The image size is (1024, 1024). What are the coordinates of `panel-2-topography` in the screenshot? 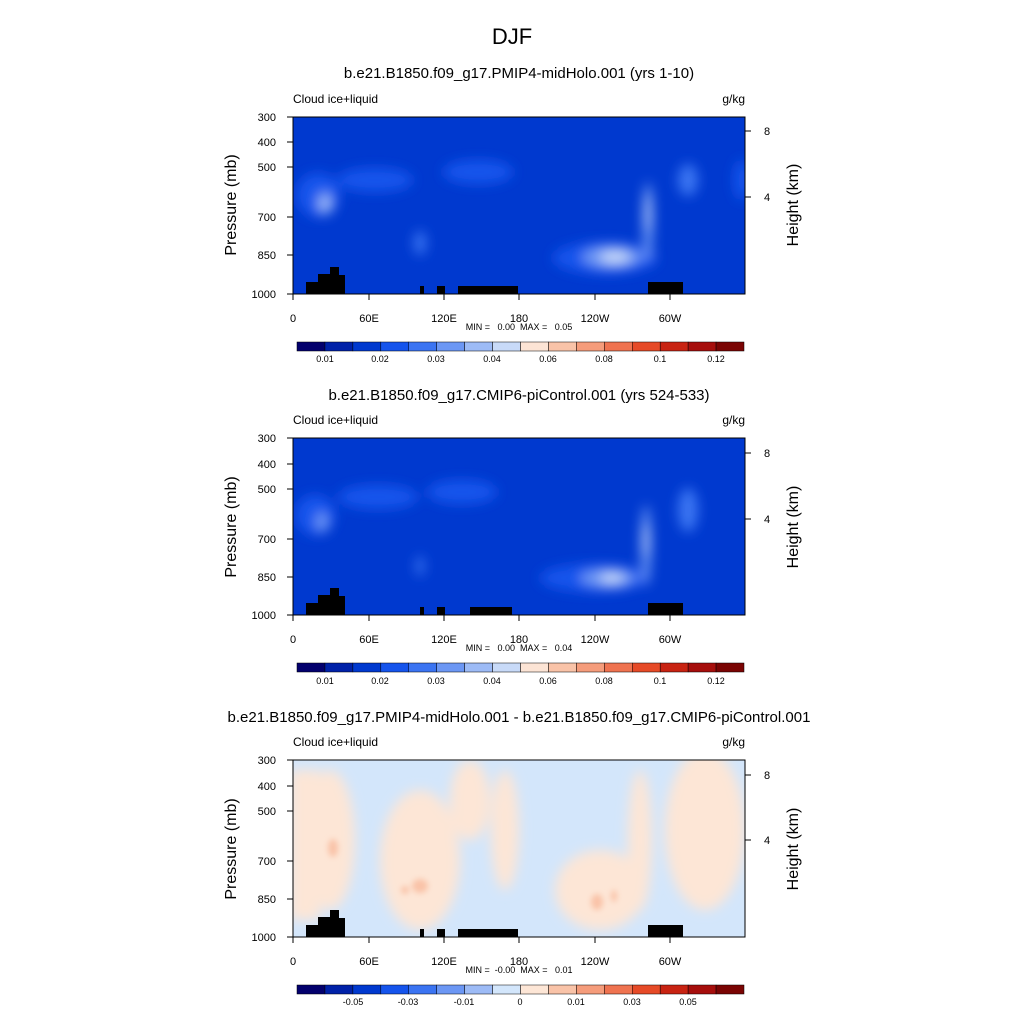 It's located at (494, 601).